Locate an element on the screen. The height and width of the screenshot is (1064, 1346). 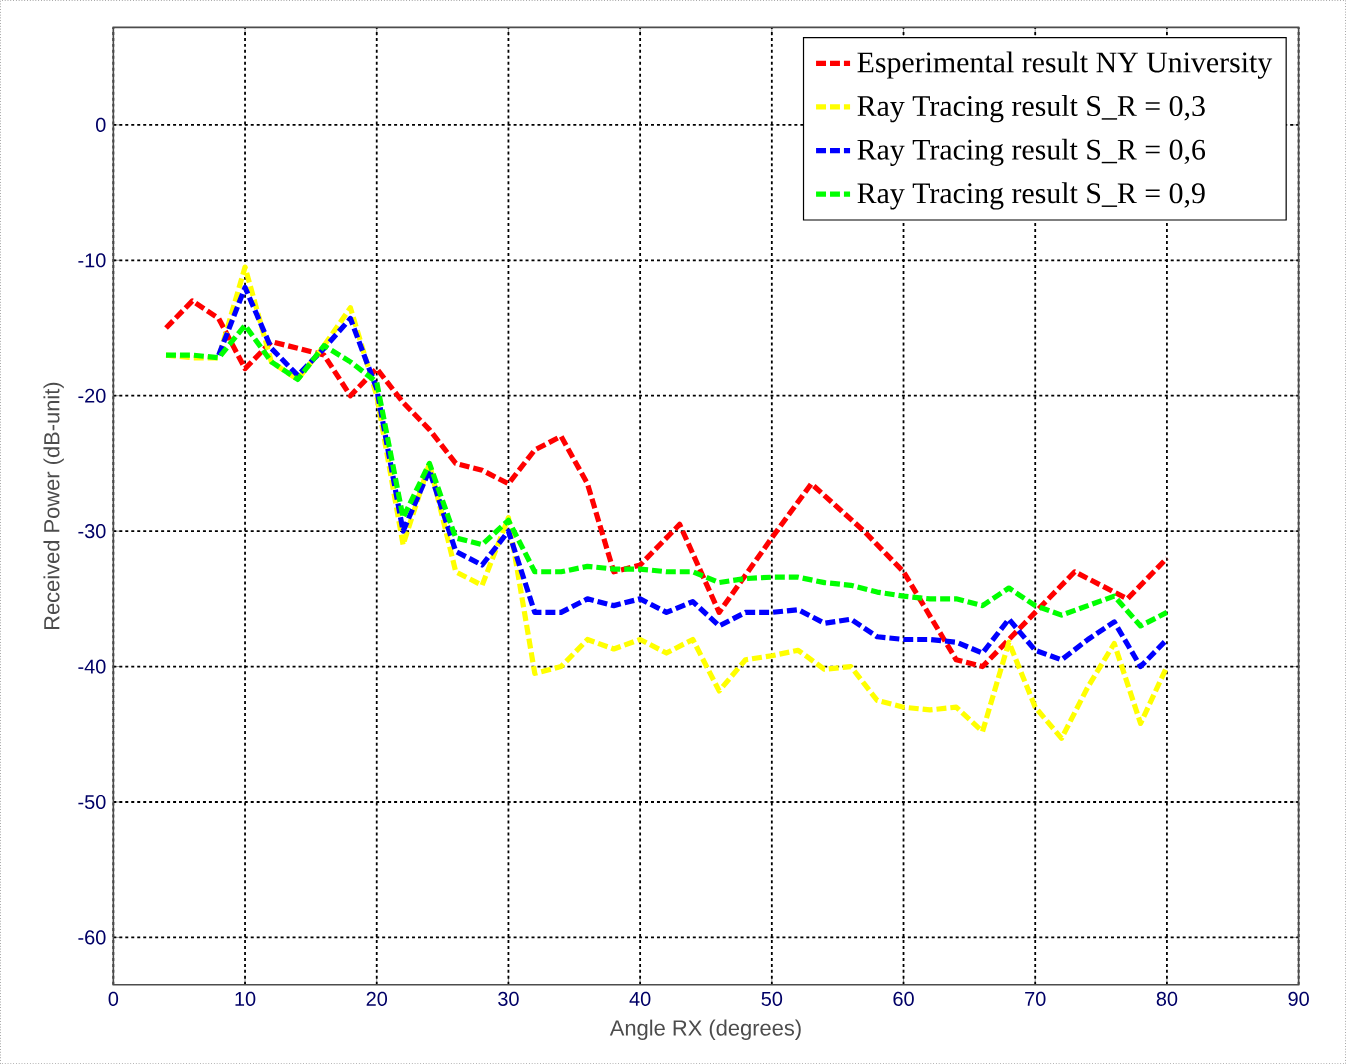
y-tick-label: -60 is located at coordinates (92, 937).